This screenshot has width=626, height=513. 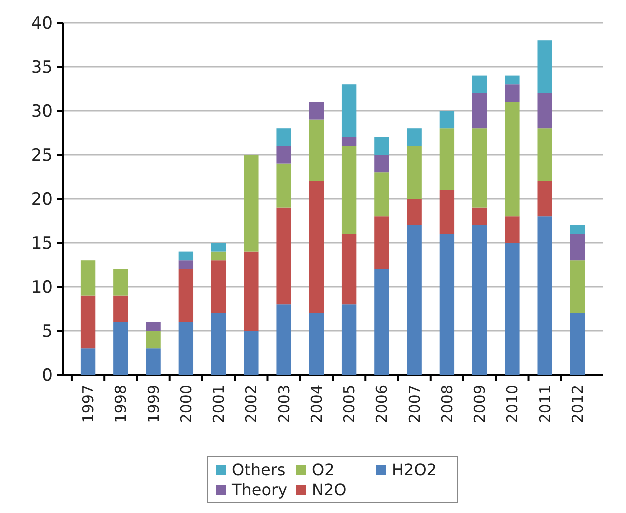 I want to click on x-tick-label: 2004, so click(x=317, y=404).